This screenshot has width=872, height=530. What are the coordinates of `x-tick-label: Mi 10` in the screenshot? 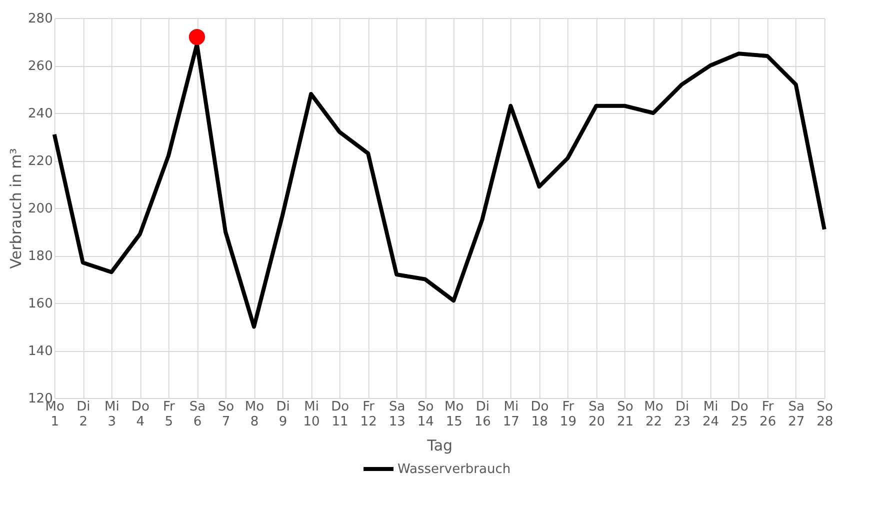 It's located at (311, 415).